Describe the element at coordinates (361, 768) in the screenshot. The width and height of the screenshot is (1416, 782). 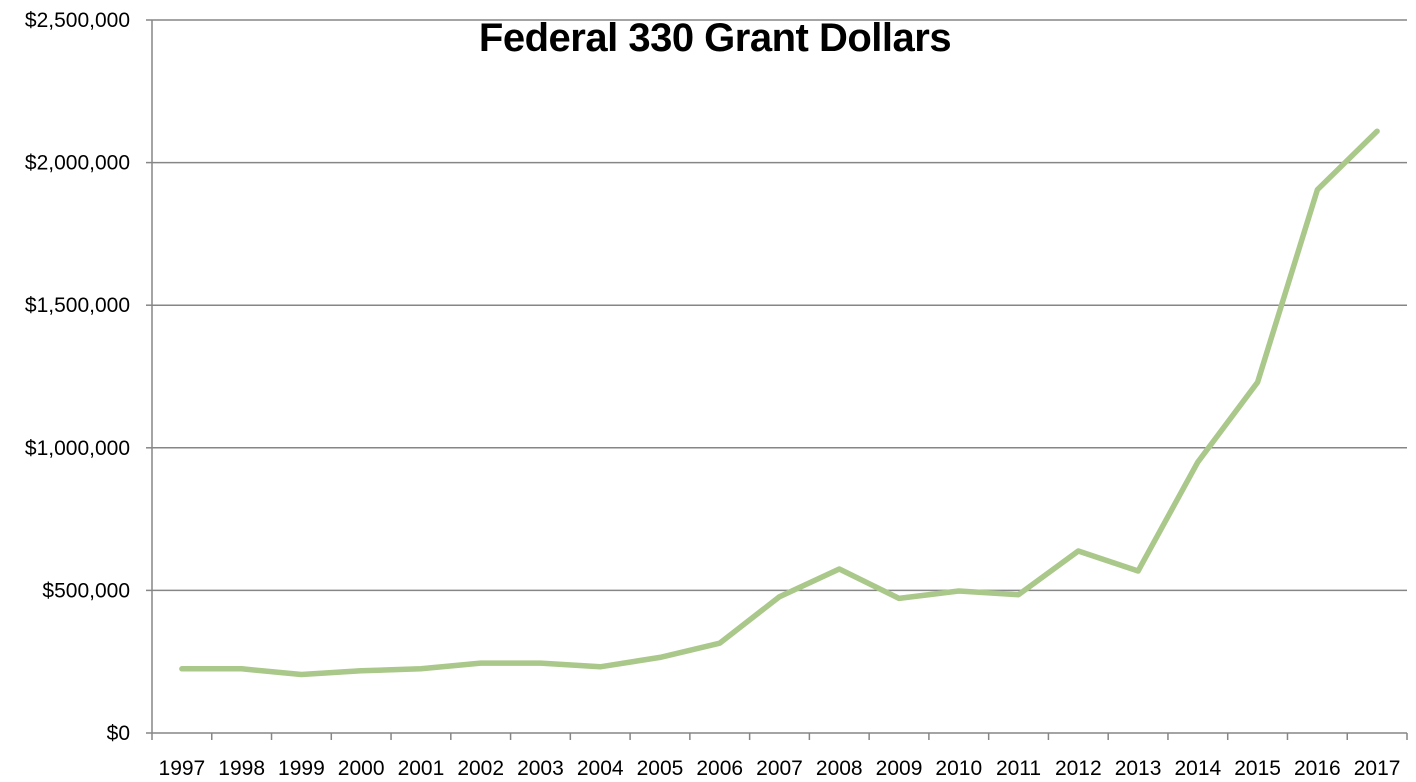
I see `x-tick-label: 2000` at that location.